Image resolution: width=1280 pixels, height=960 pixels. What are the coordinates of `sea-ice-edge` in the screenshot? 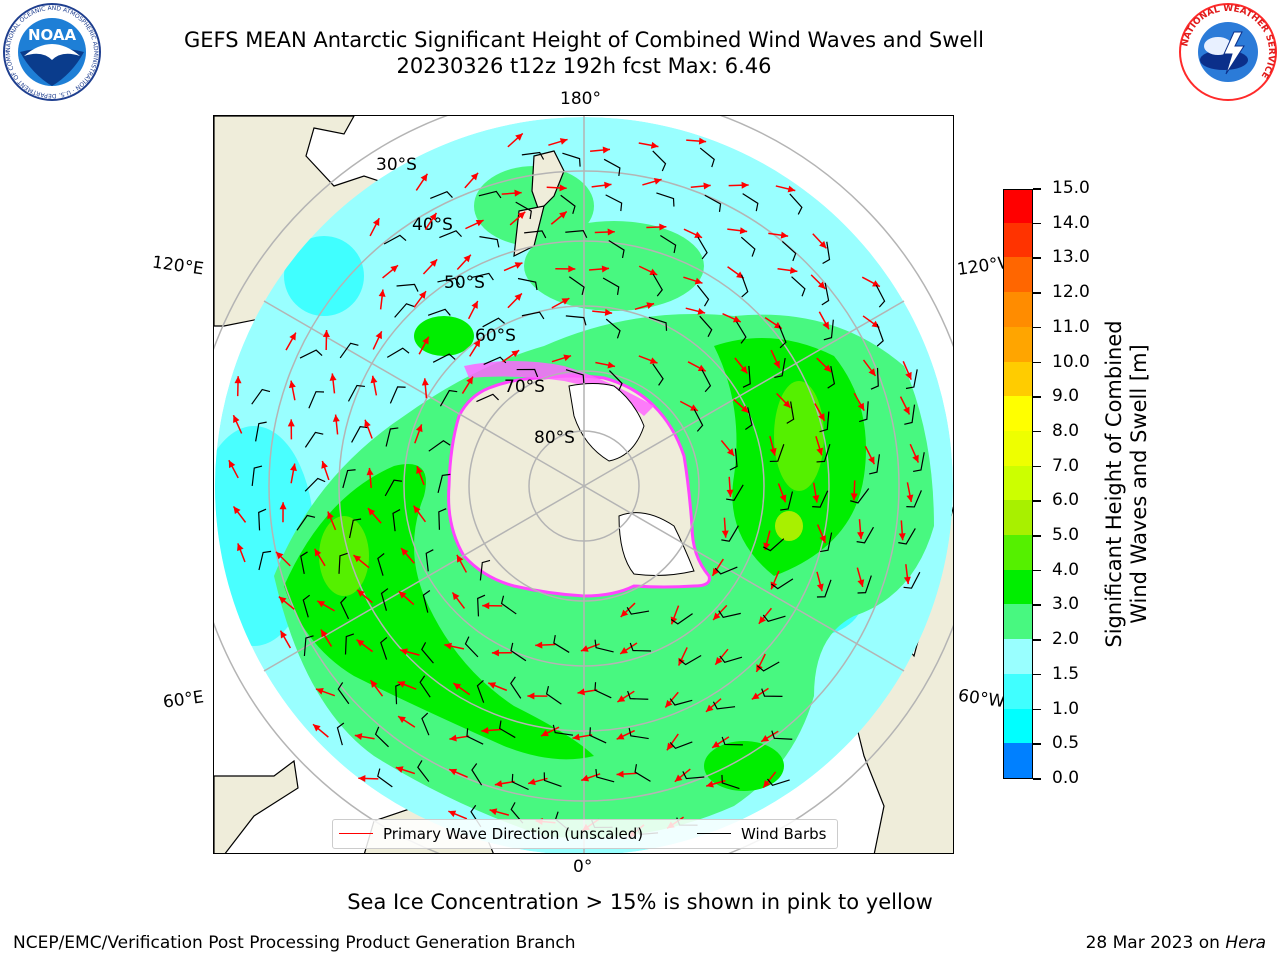 It's located at (559, 388).